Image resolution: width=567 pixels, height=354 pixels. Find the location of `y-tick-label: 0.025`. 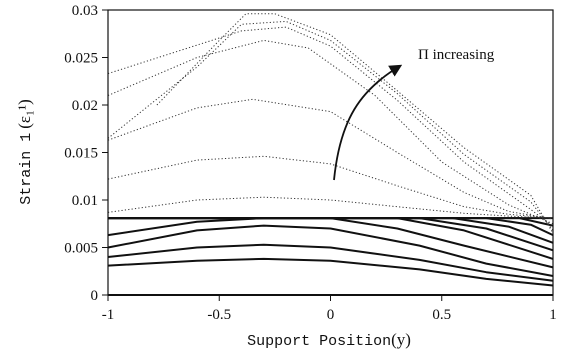

y-tick-label: 0.025 is located at coordinates (81, 59).